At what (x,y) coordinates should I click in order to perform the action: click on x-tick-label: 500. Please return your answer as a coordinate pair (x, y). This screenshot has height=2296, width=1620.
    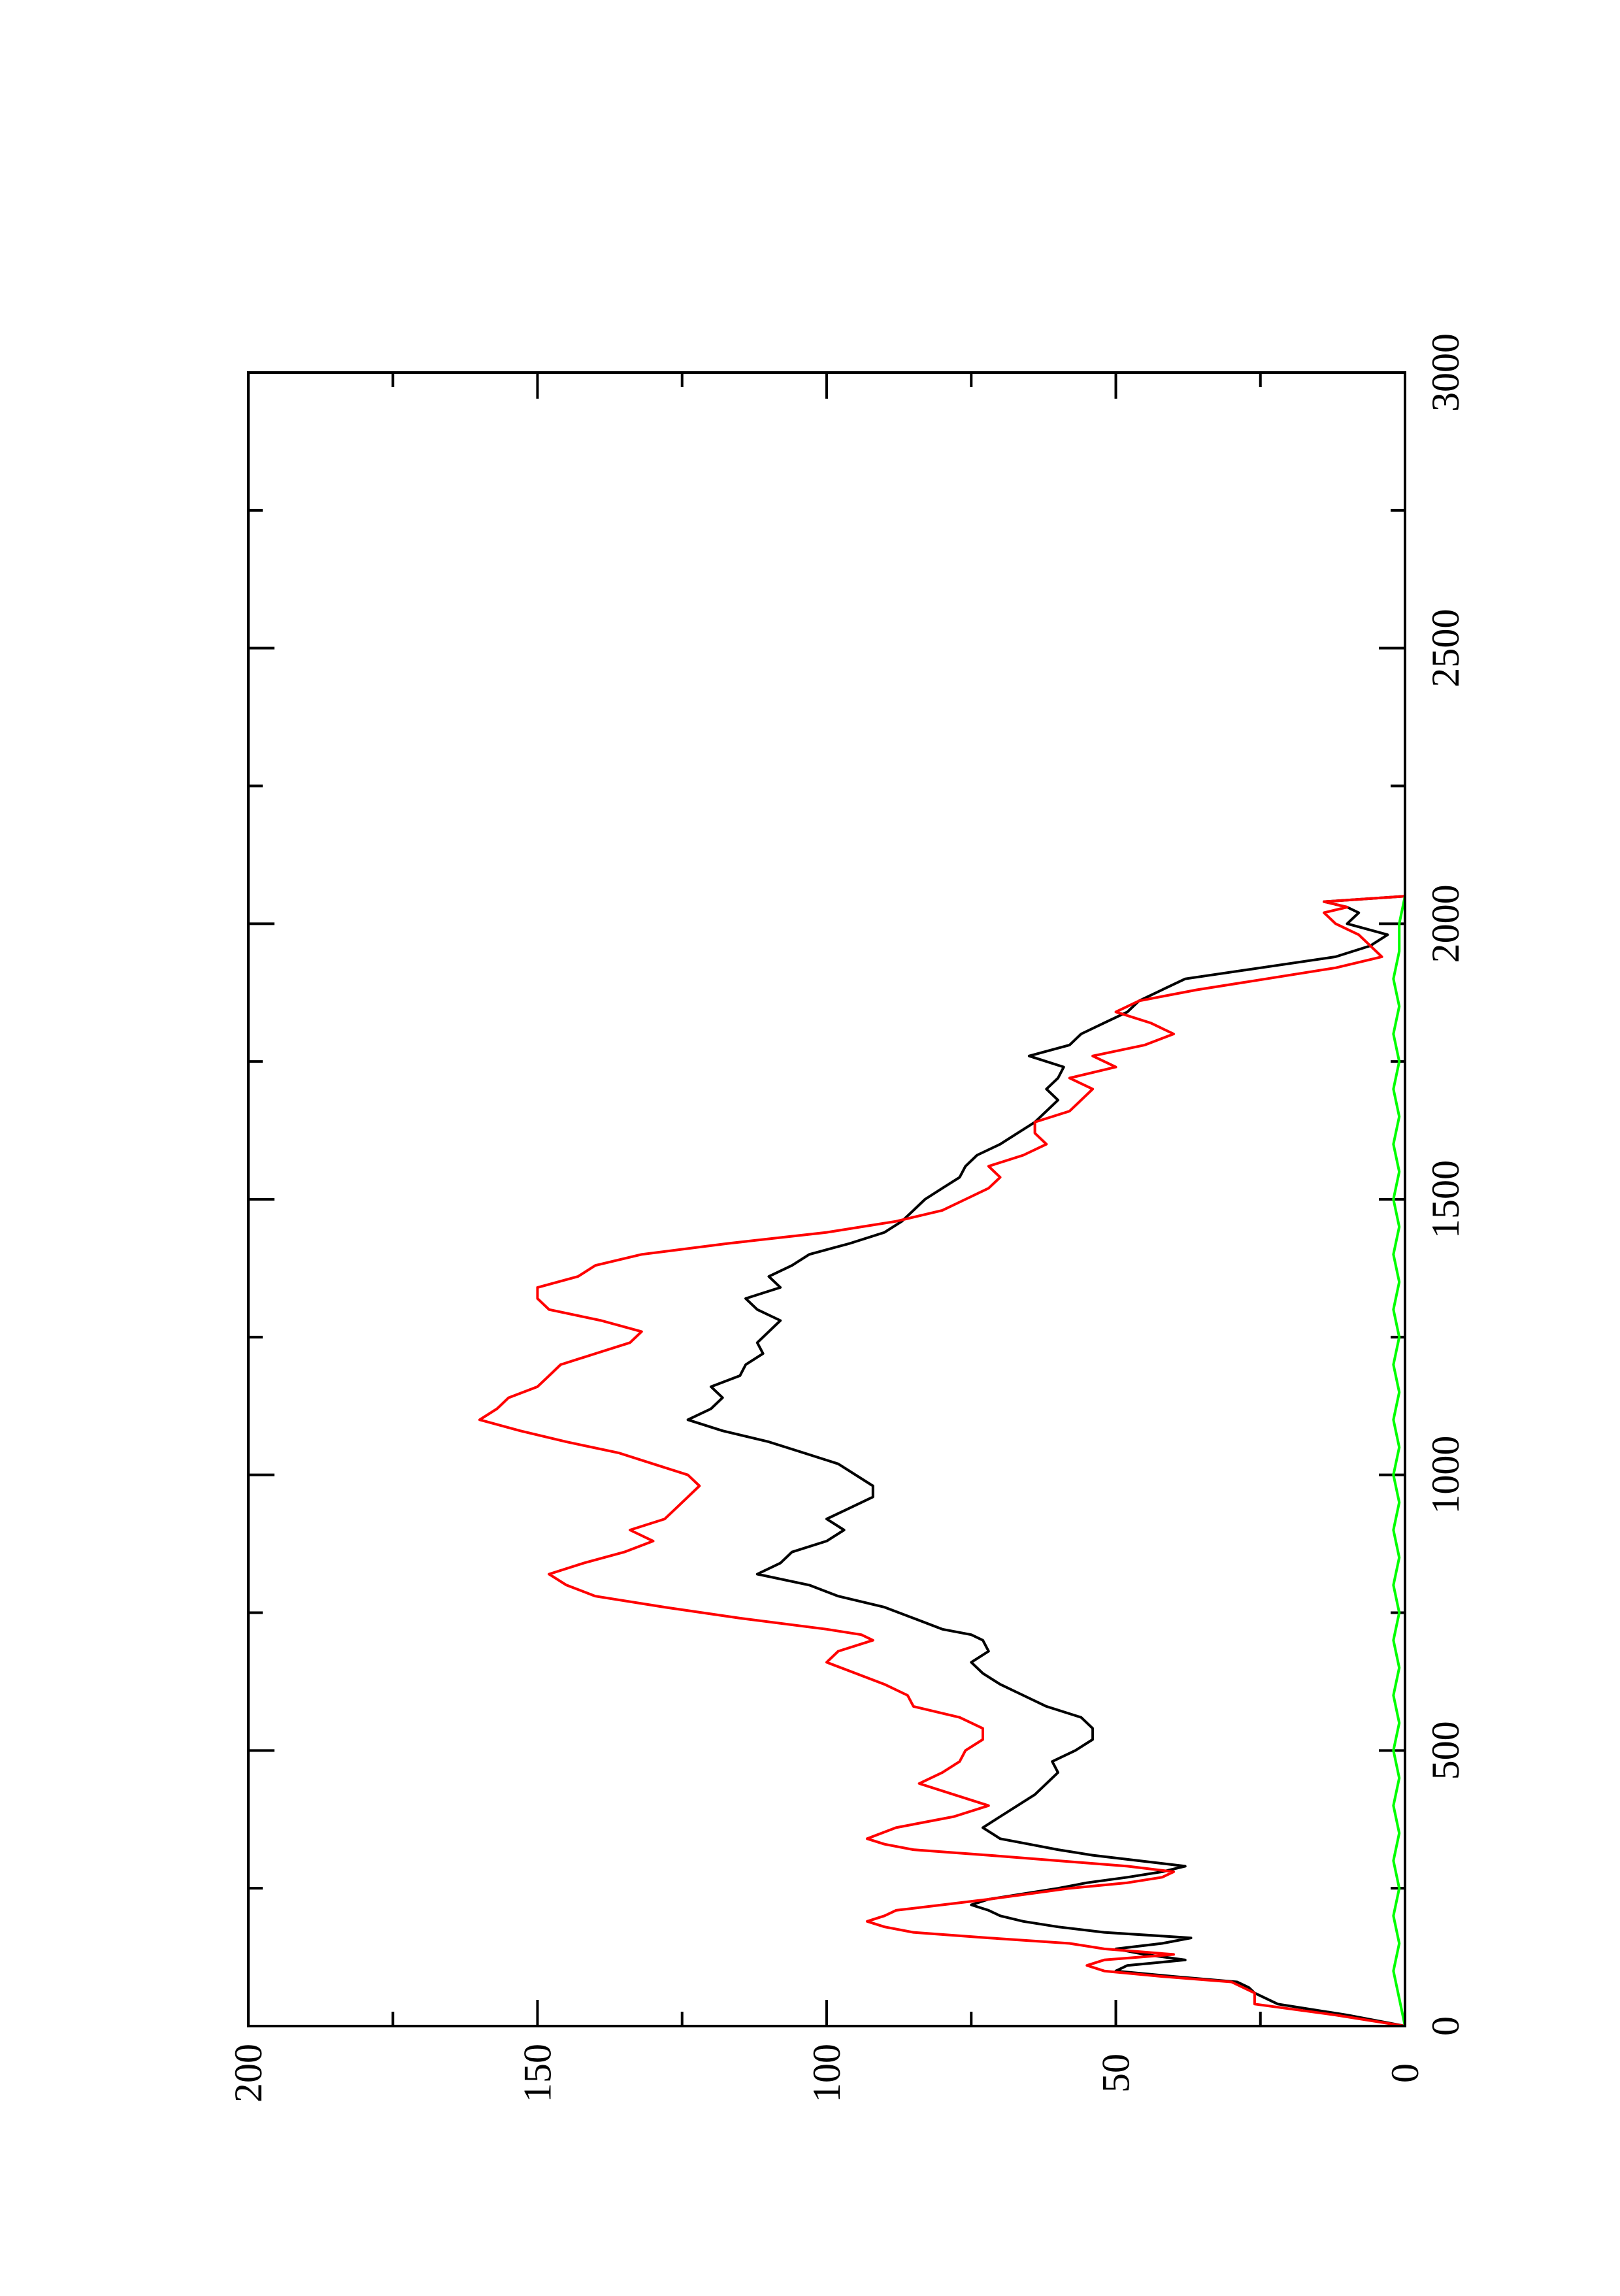
    Looking at the image, I should click on (1445, 1750).